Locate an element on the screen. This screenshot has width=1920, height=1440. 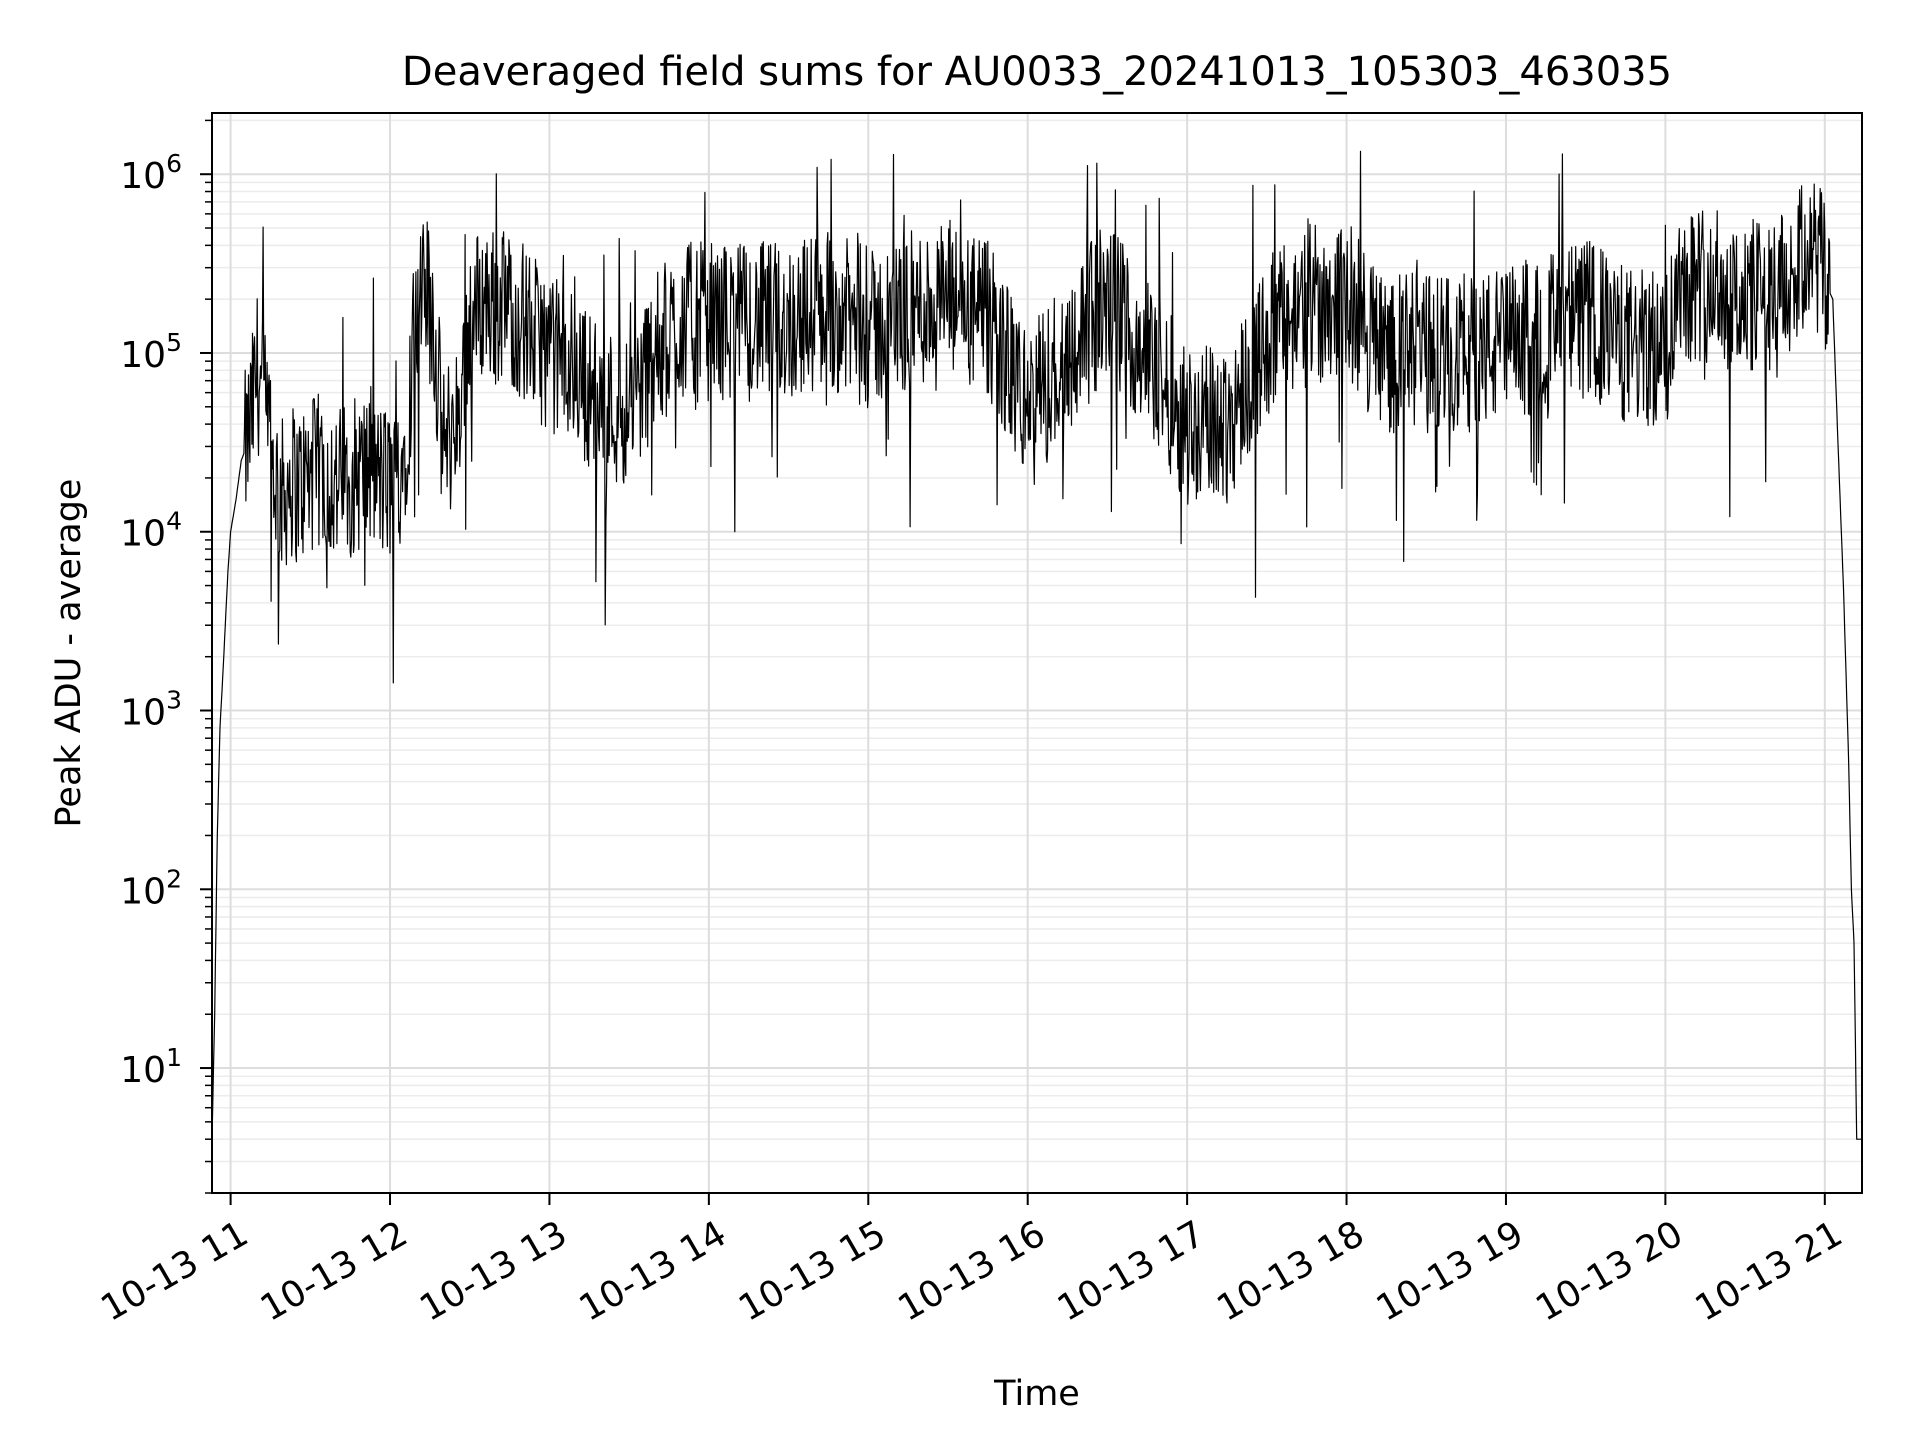
x-tick-label: 10-13 19 is located at coordinates (1450, 1271).